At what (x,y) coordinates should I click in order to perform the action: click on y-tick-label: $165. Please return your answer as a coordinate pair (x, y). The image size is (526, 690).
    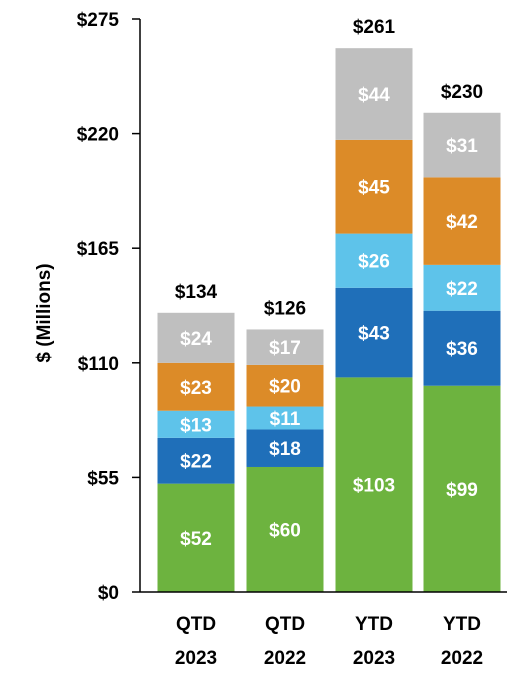
    Looking at the image, I should click on (98, 249).